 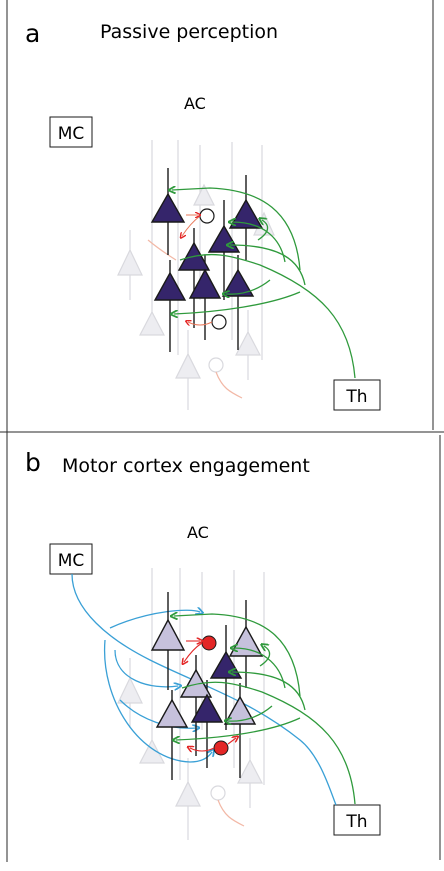 I want to click on panel-a-mc-box: MC, so click(x=71, y=132).